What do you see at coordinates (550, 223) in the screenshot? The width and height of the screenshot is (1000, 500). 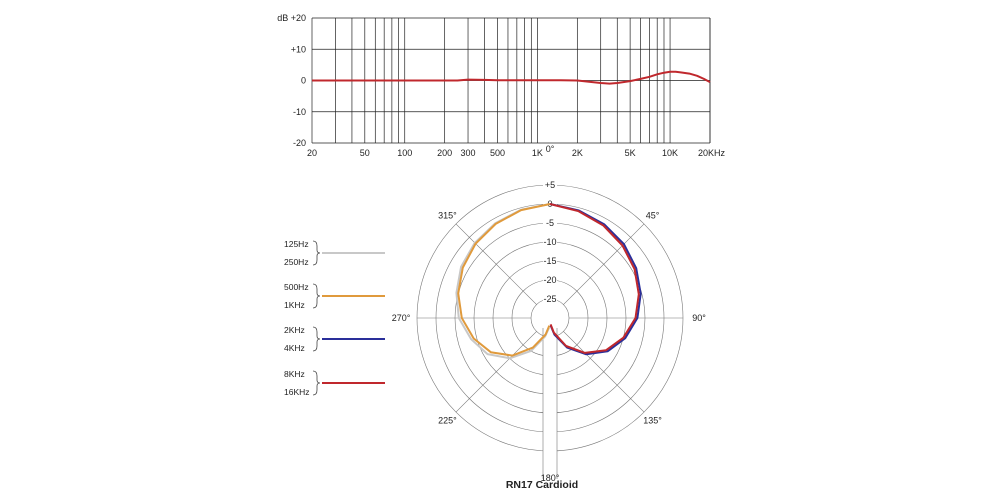 I see `radial-tick-label: -5` at bounding box center [550, 223].